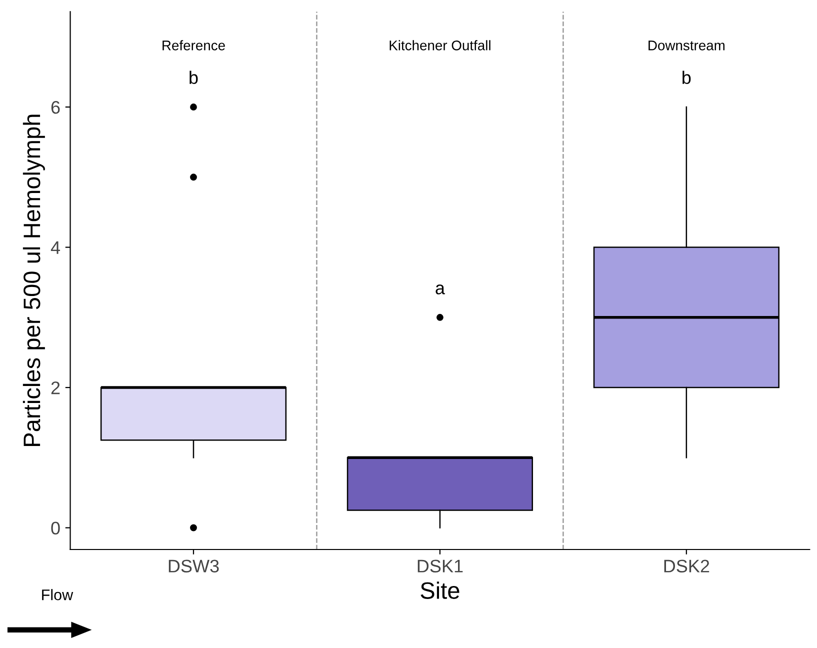 Image resolution: width=817 pixels, height=648 pixels. Describe the element at coordinates (55, 528) in the screenshot. I see `y-tick-label: 0` at that location.